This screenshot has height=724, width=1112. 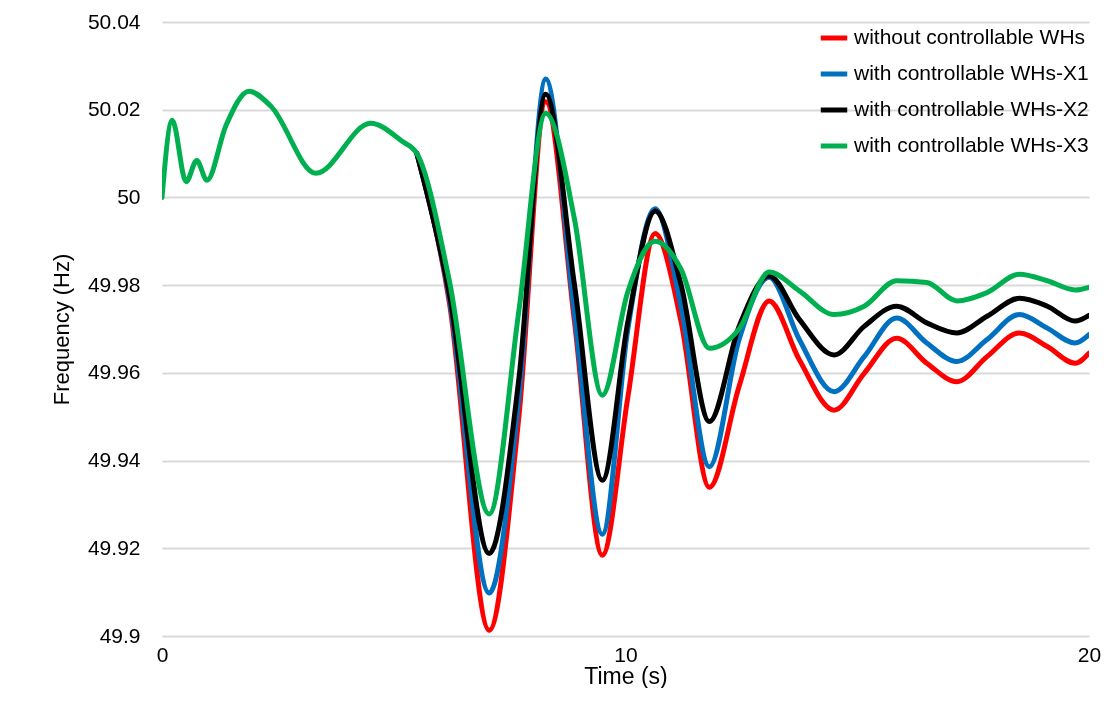 I want to click on y-tick-label: 49.94, so click(x=114, y=460).